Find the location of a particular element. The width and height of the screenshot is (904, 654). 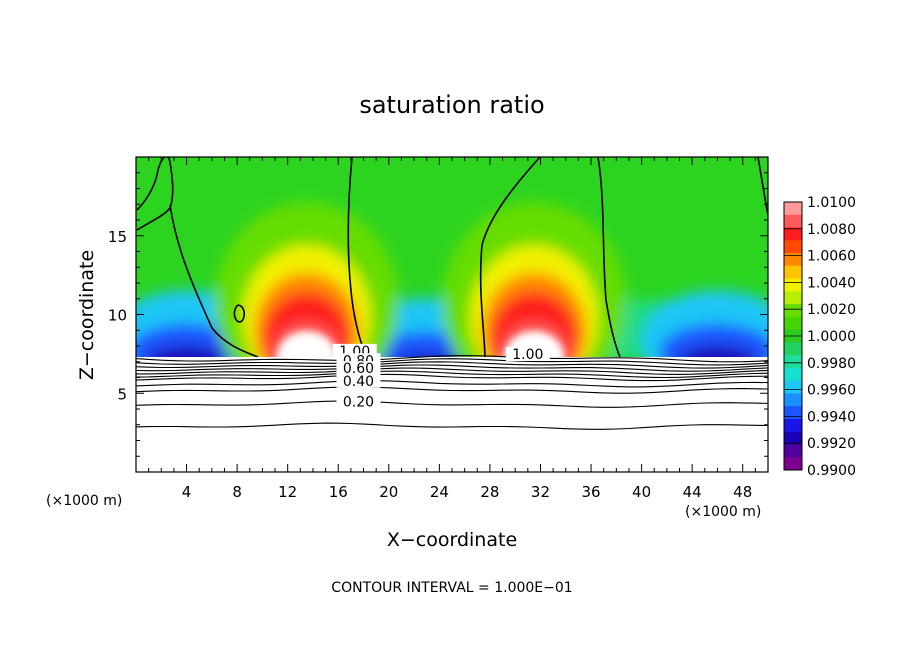

colorbar-label-1: 1.0080 is located at coordinates (831, 230).